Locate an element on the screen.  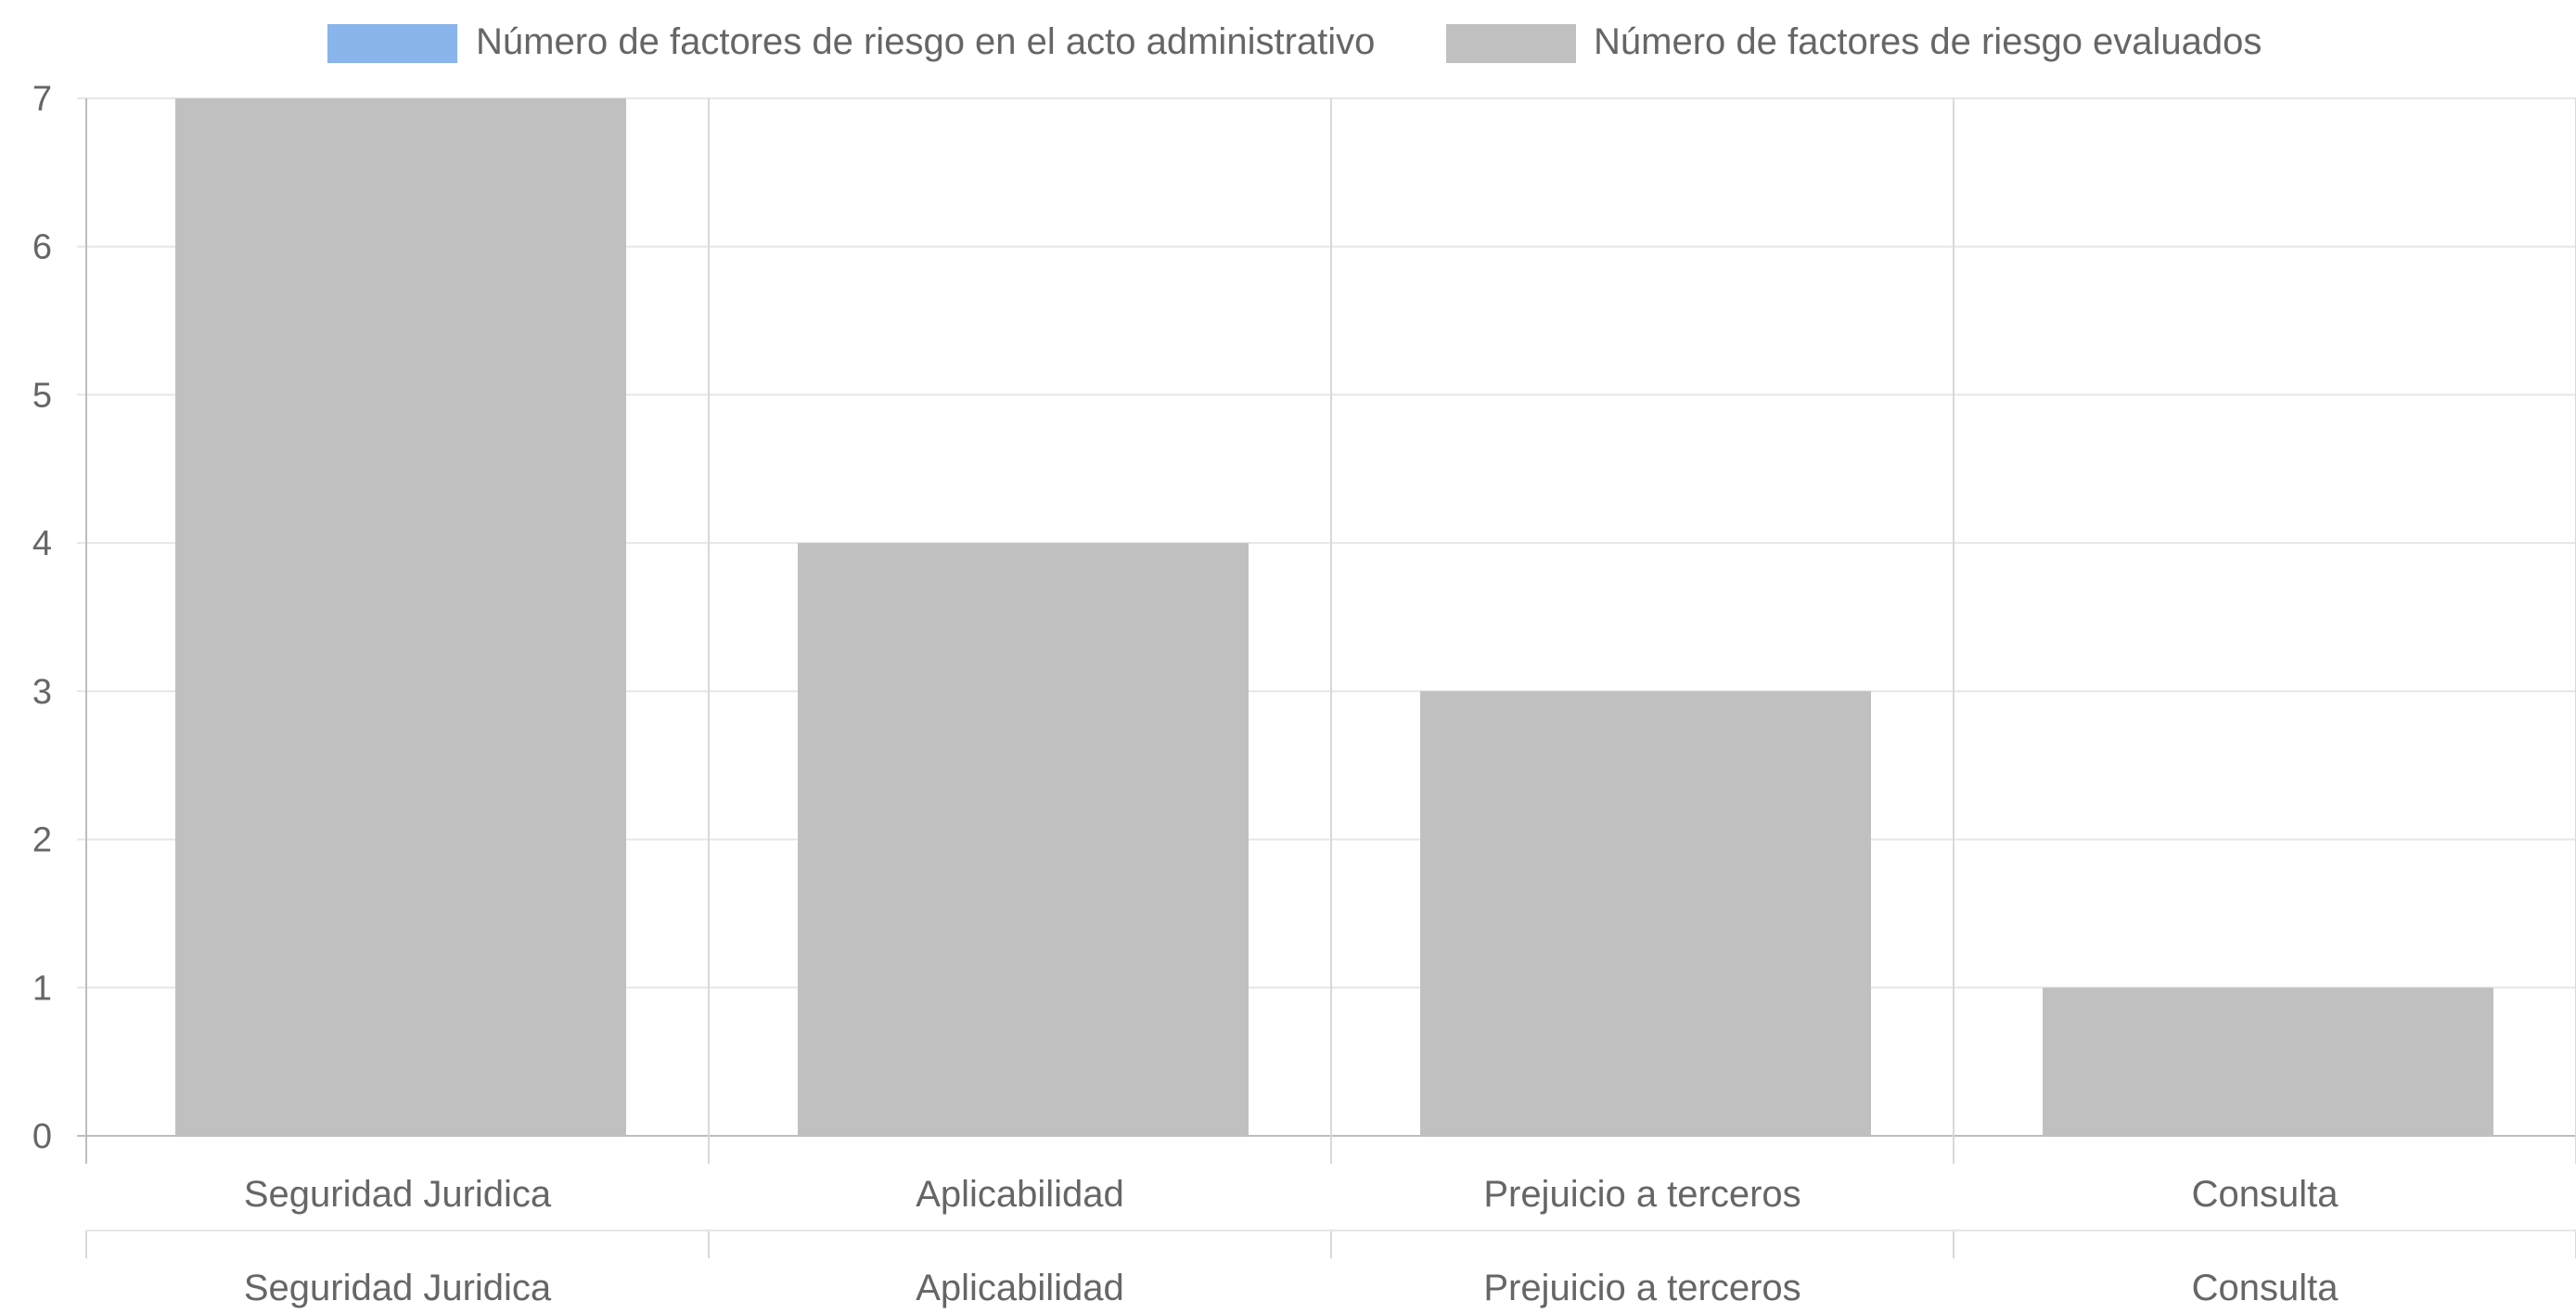
y-tick-label: 5 is located at coordinates (42, 395).